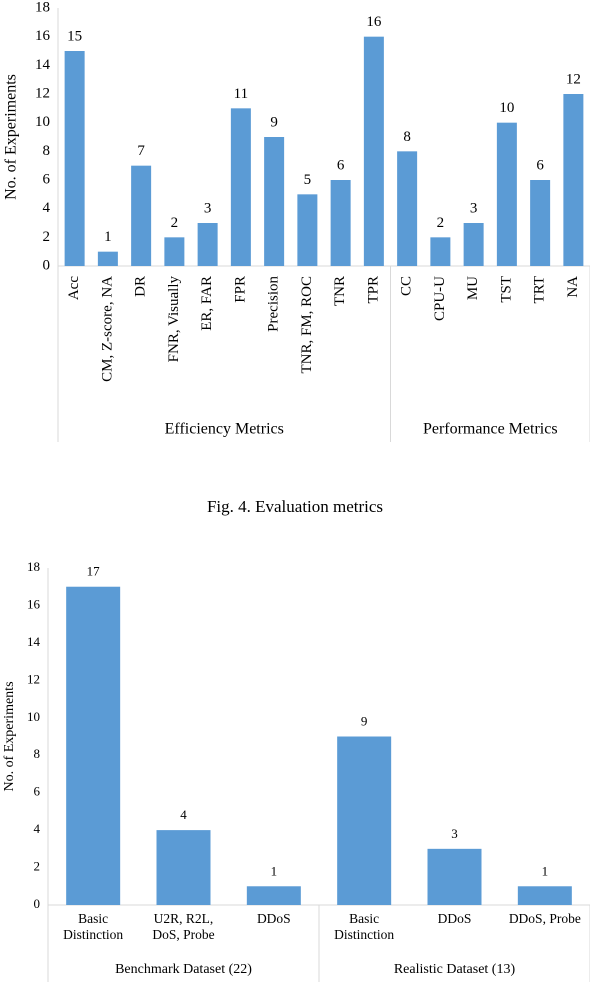  Describe the element at coordinates (241, 94) in the screenshot. I see `value-label: 11` at that location.